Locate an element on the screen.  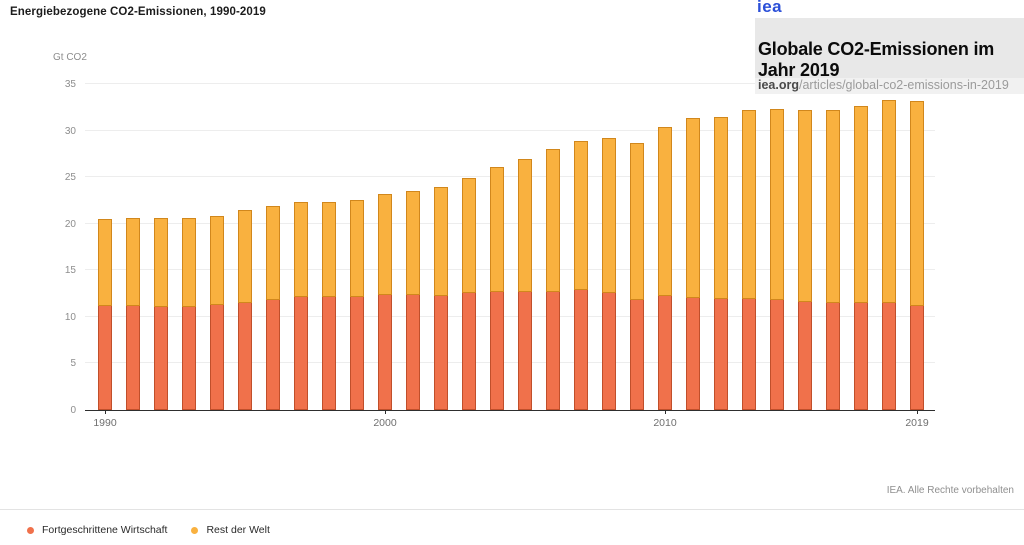
chart-legend: Fortgeschrittene Wirtschaft Rest der Welt is located at coordinates (148, 530).